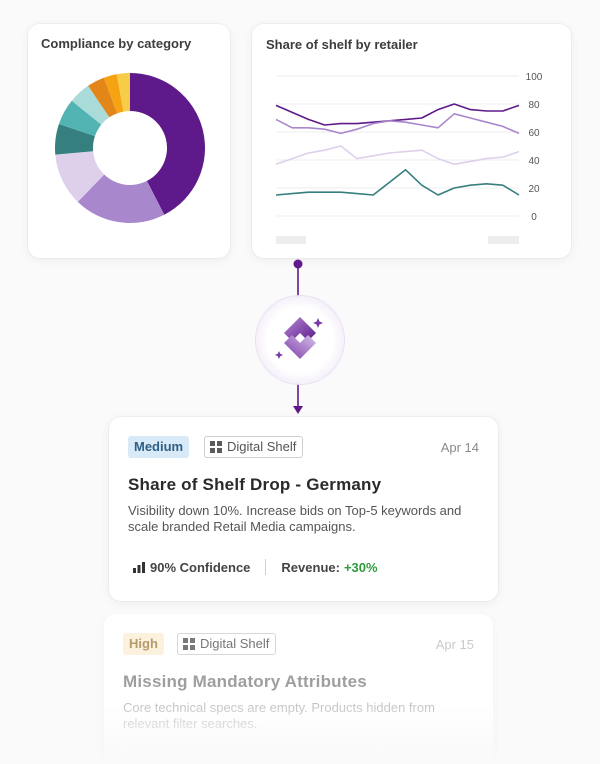 Image resolution: width=600 pixels, height=764 pixels. I want to click on revenue-label: Revenue:, so click(310, 567).